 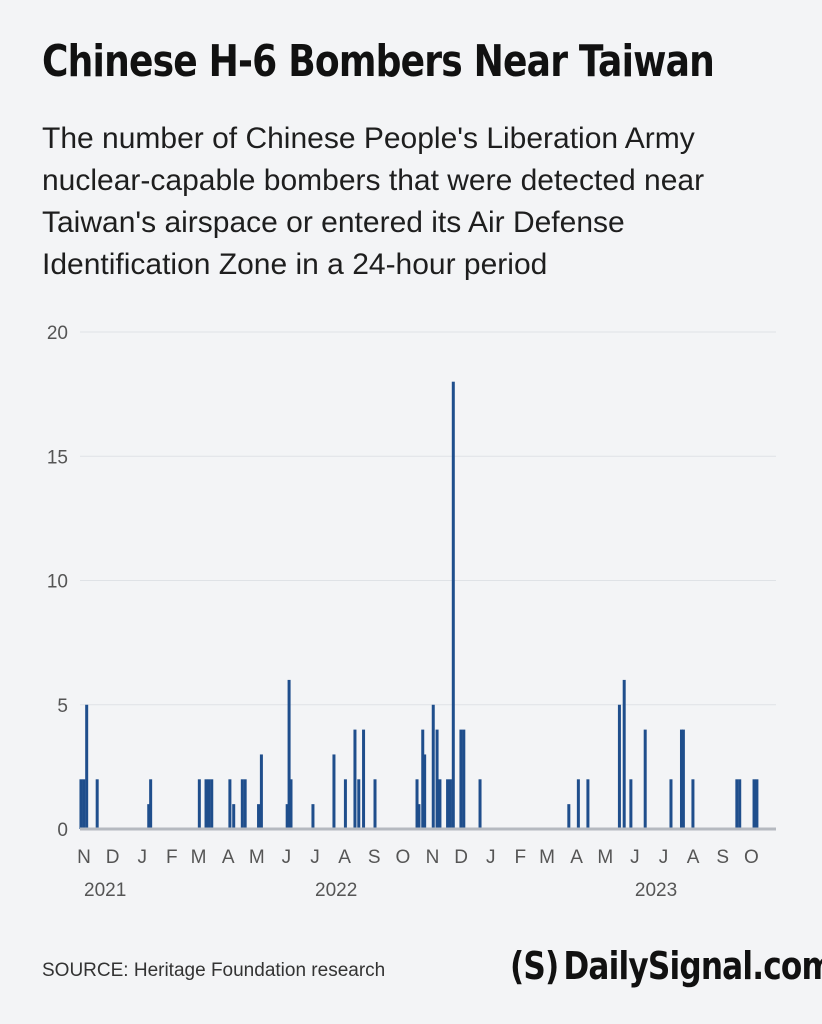 What do you see at coordinates (214, 970) in the screenshot?
I see `source-note: SOURCE: Heritage Foundation research` at bounding box center [214, 970].